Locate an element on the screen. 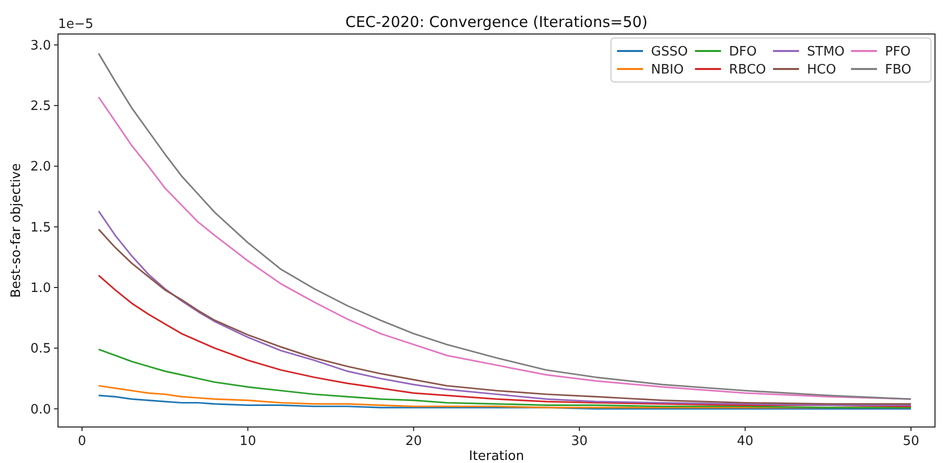 This screenshot has height=463, width=943. legend-label: PFO is located at coordinates (898, 52).